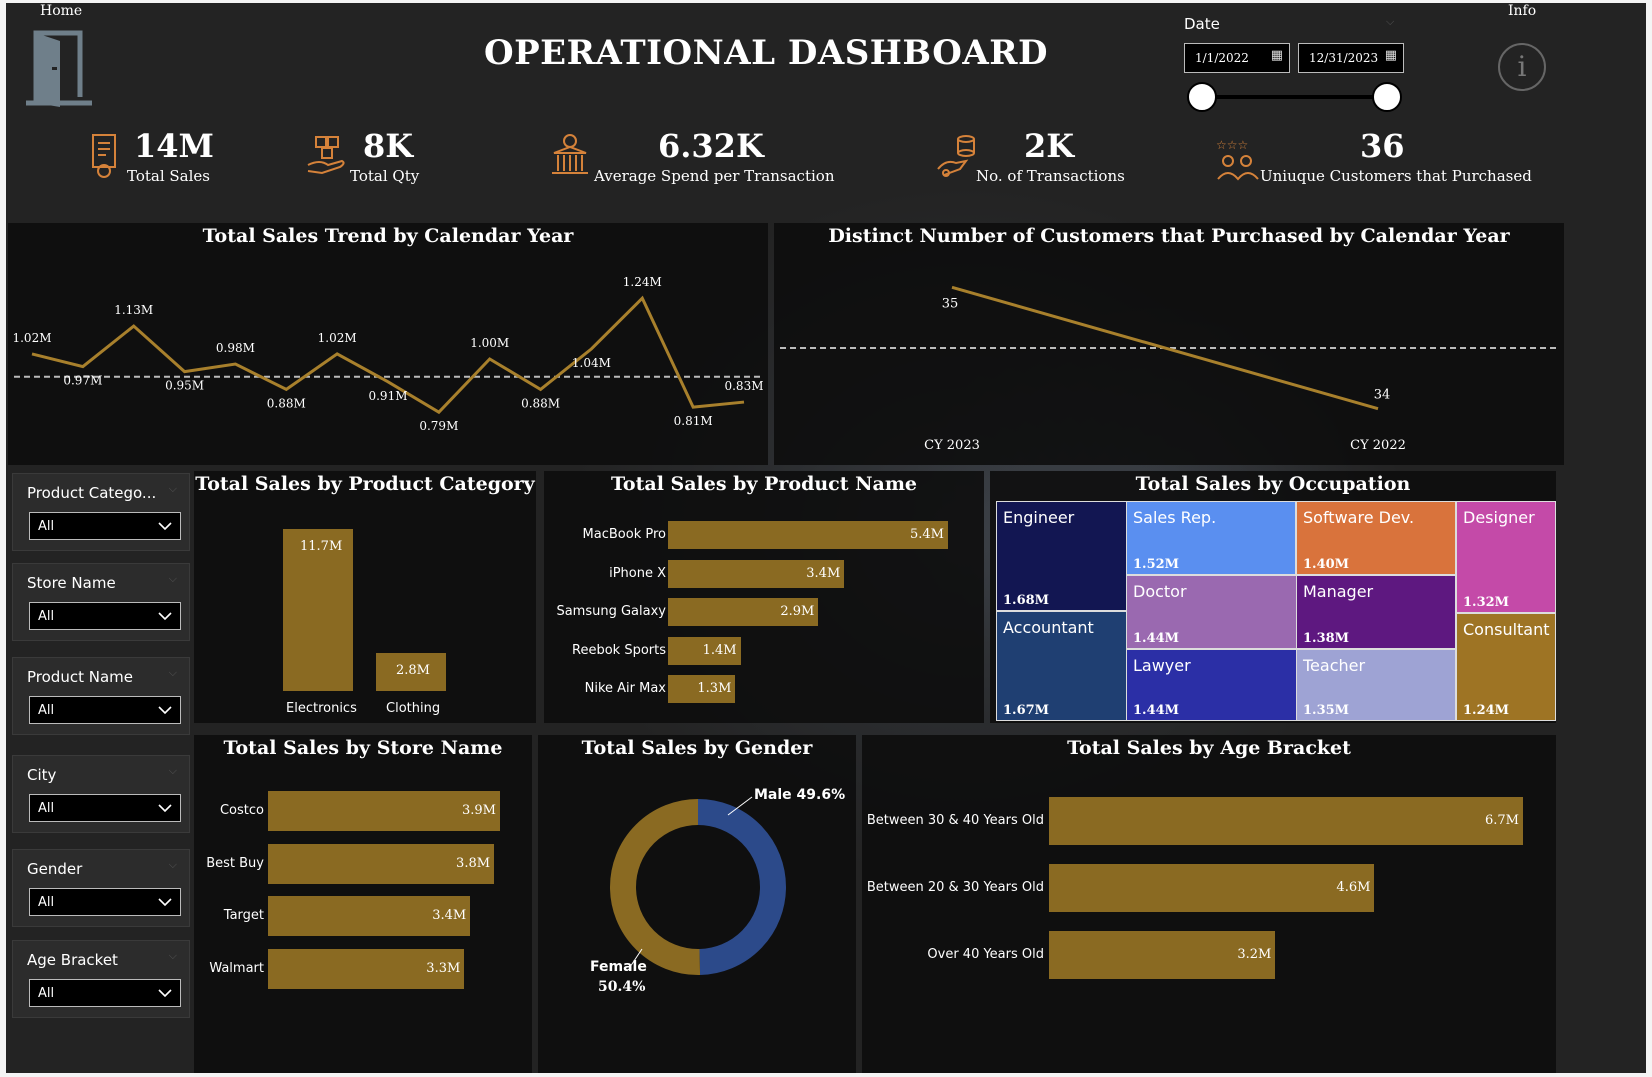 Image resolution: width=1652 pixels, height=1077 pixels. Describe the element at coordinates (1212, 685) in the screenshot. I see `treemap-tile: Lawyer 1.44M` at that location.